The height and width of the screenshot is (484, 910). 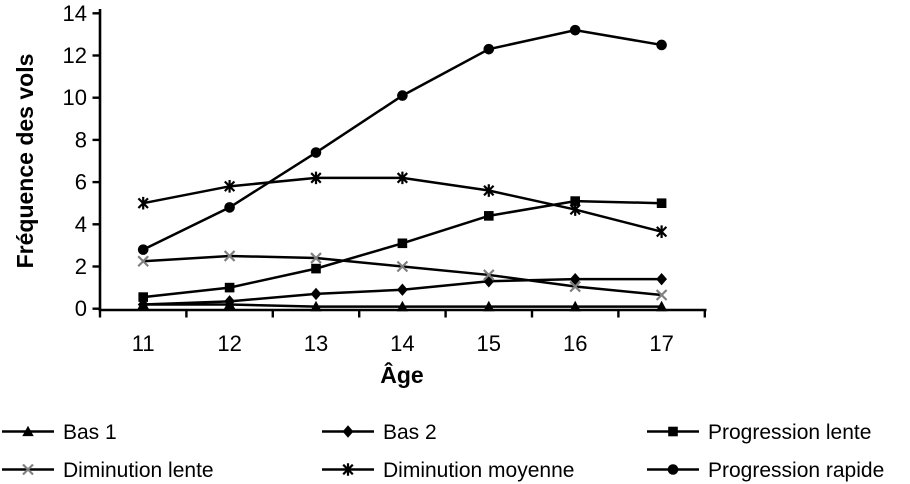 I want to click on y-tick-label: 8, so click(x=81, y=139).